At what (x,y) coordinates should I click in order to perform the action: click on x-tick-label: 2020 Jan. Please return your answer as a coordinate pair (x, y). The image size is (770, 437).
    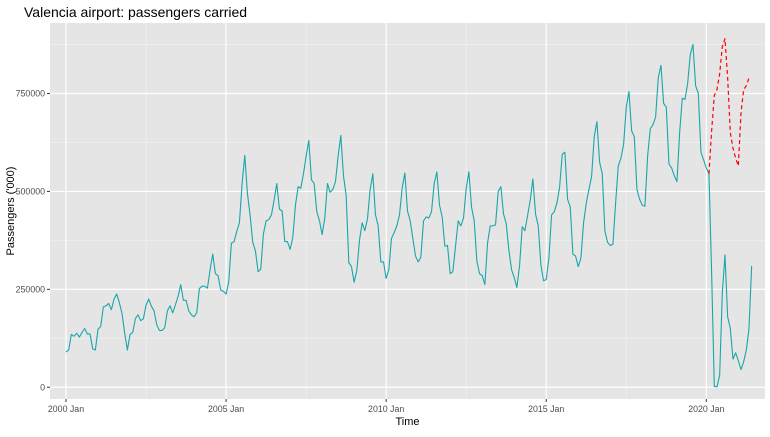
    Looking at the image, I should click on (706, 409).